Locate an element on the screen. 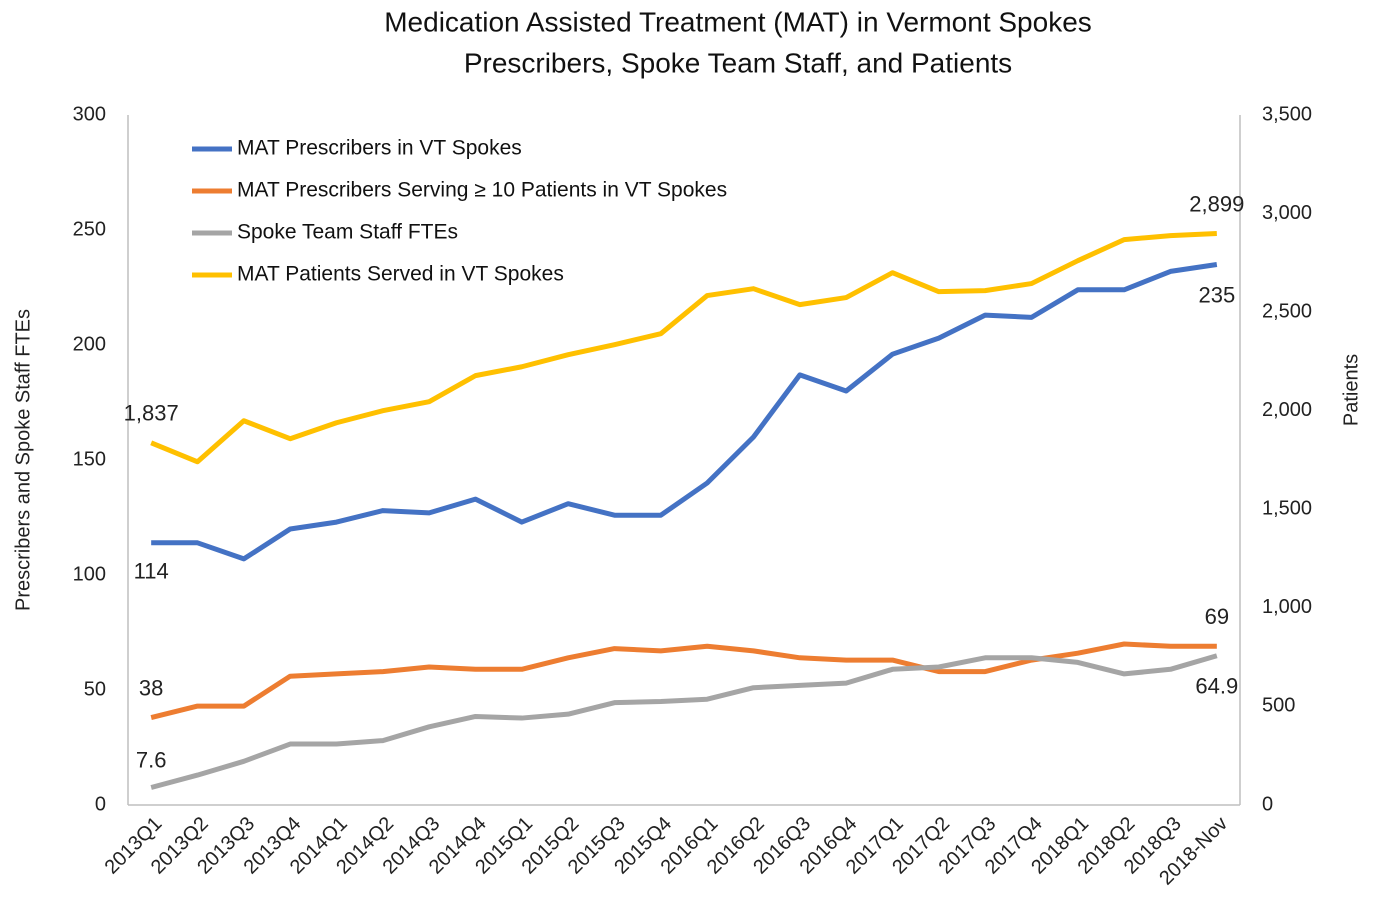 The height and width of the screenshot is (902, 1376). y2-tick-label: 0 is located at coordinates (1267, 804).